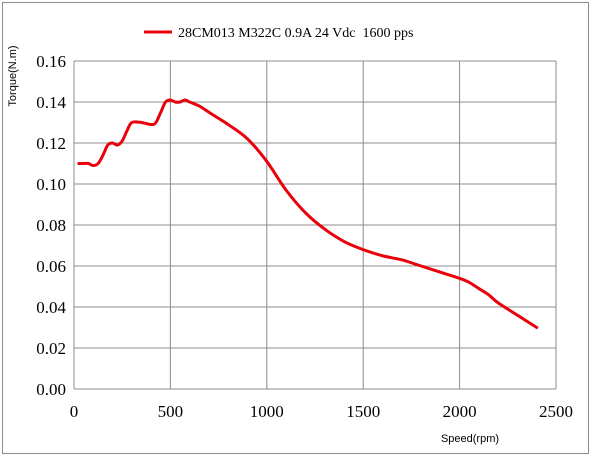 Image resolution: width=593 pixels, height=458 pixels. Describe the element at coordinates (51, 307) in the screenshot. I see `y-tick-label: 0.04` at that location.